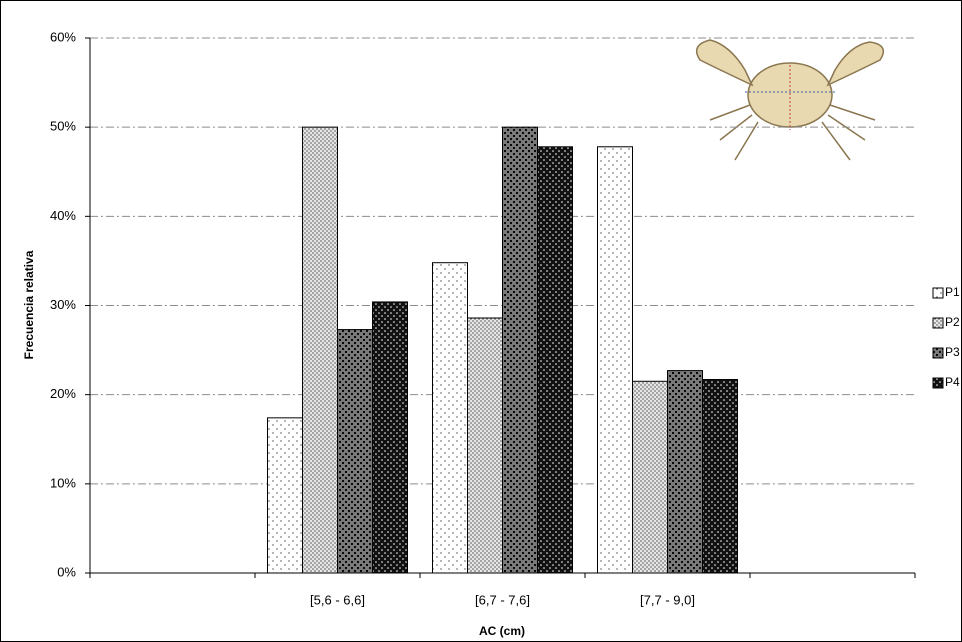  I want to click on x-axis-title: AC (cm), so click(502, 631).